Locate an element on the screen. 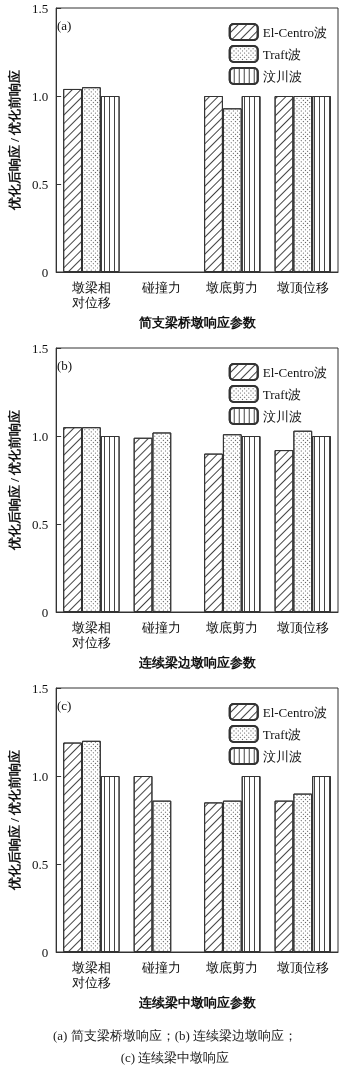  x-axis-title: 简支梁桥墩响应参数 is located at coordinates (197, 322).